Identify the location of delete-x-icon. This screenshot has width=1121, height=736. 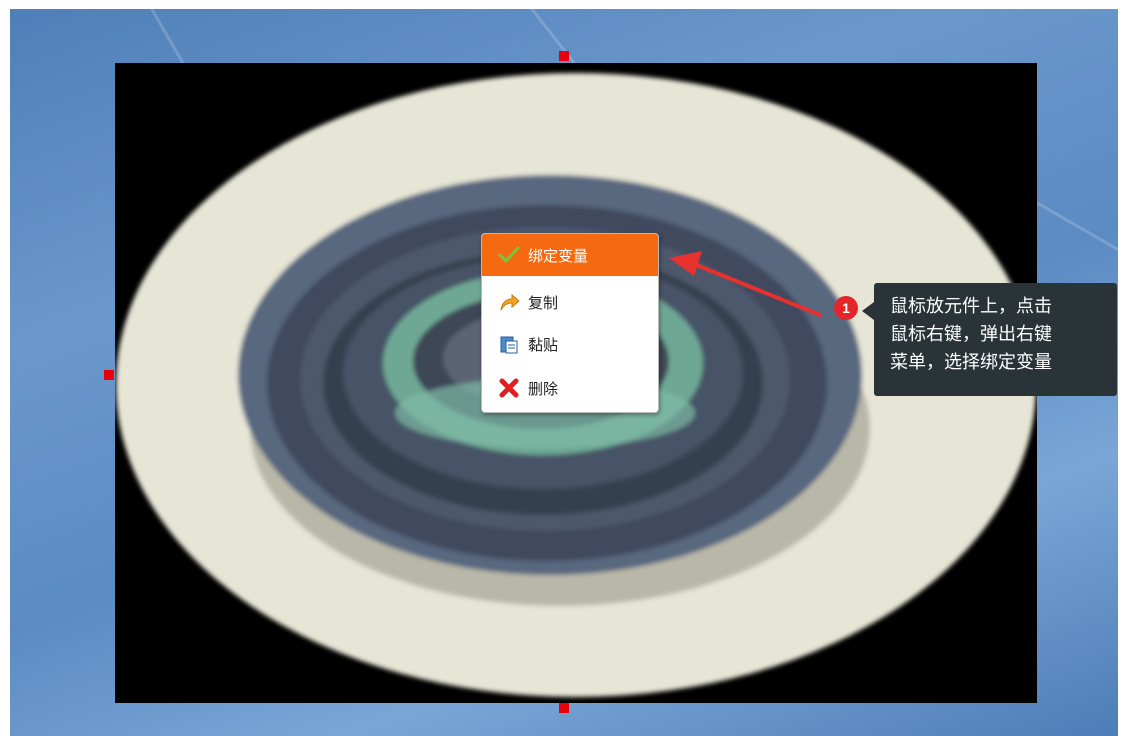
(509, 388).